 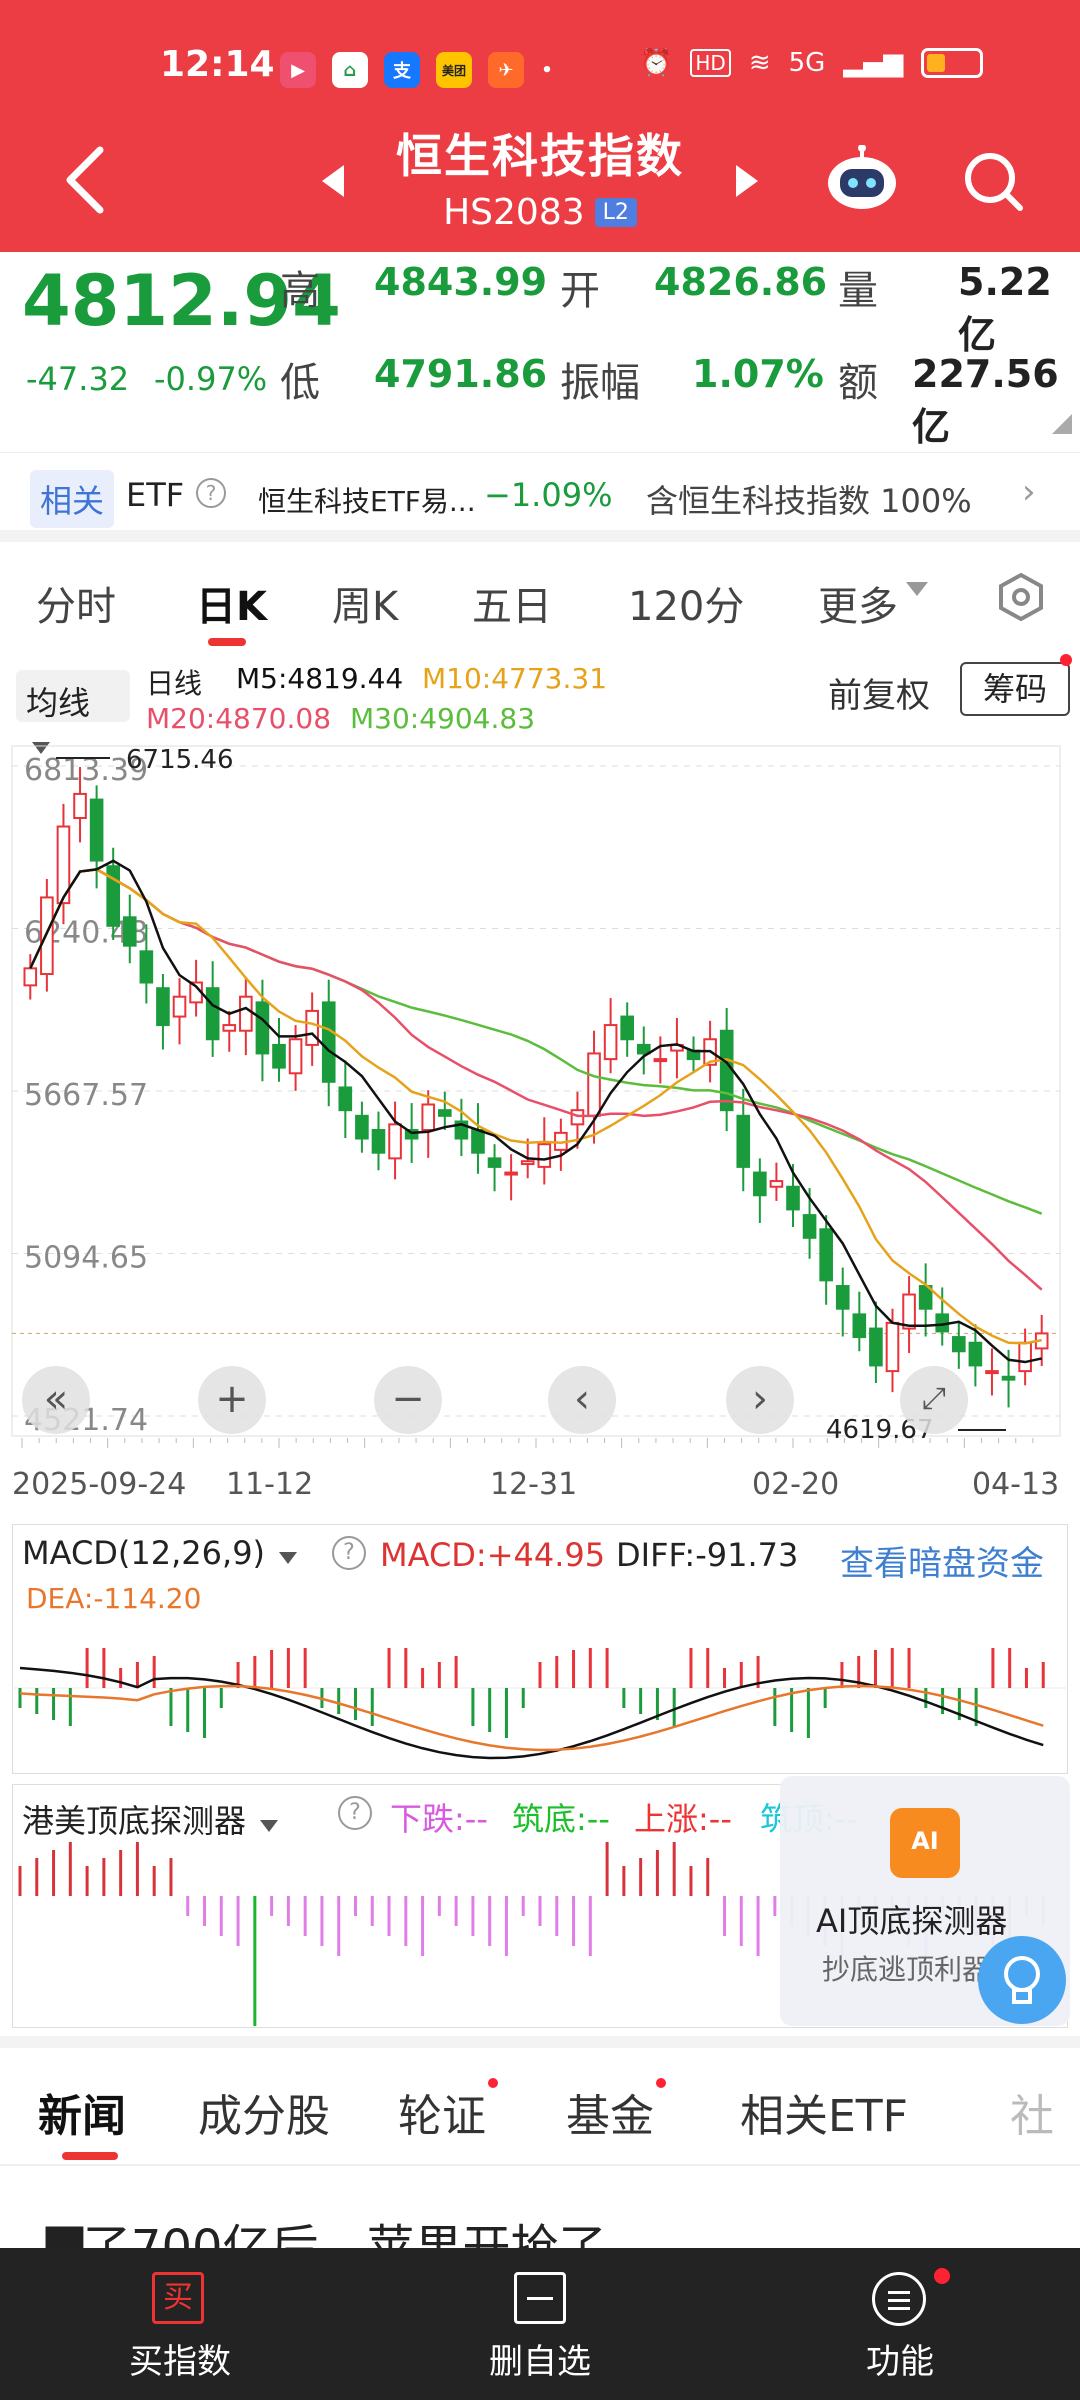 I want to click on volume-value: 5.22亿, so click(x=1005, y=308).